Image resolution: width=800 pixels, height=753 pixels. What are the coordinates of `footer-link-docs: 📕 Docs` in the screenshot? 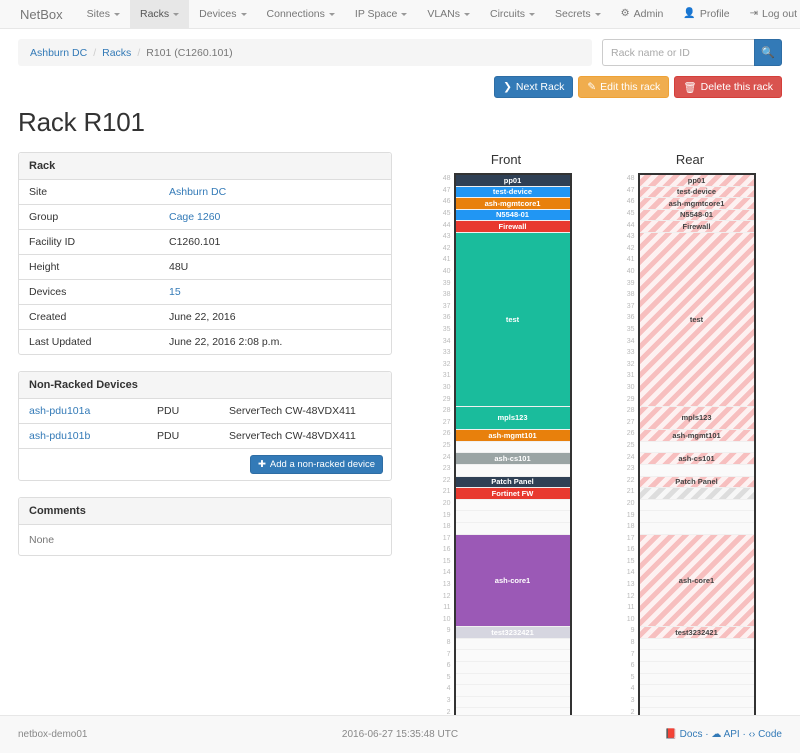 It's located at (683, 734).